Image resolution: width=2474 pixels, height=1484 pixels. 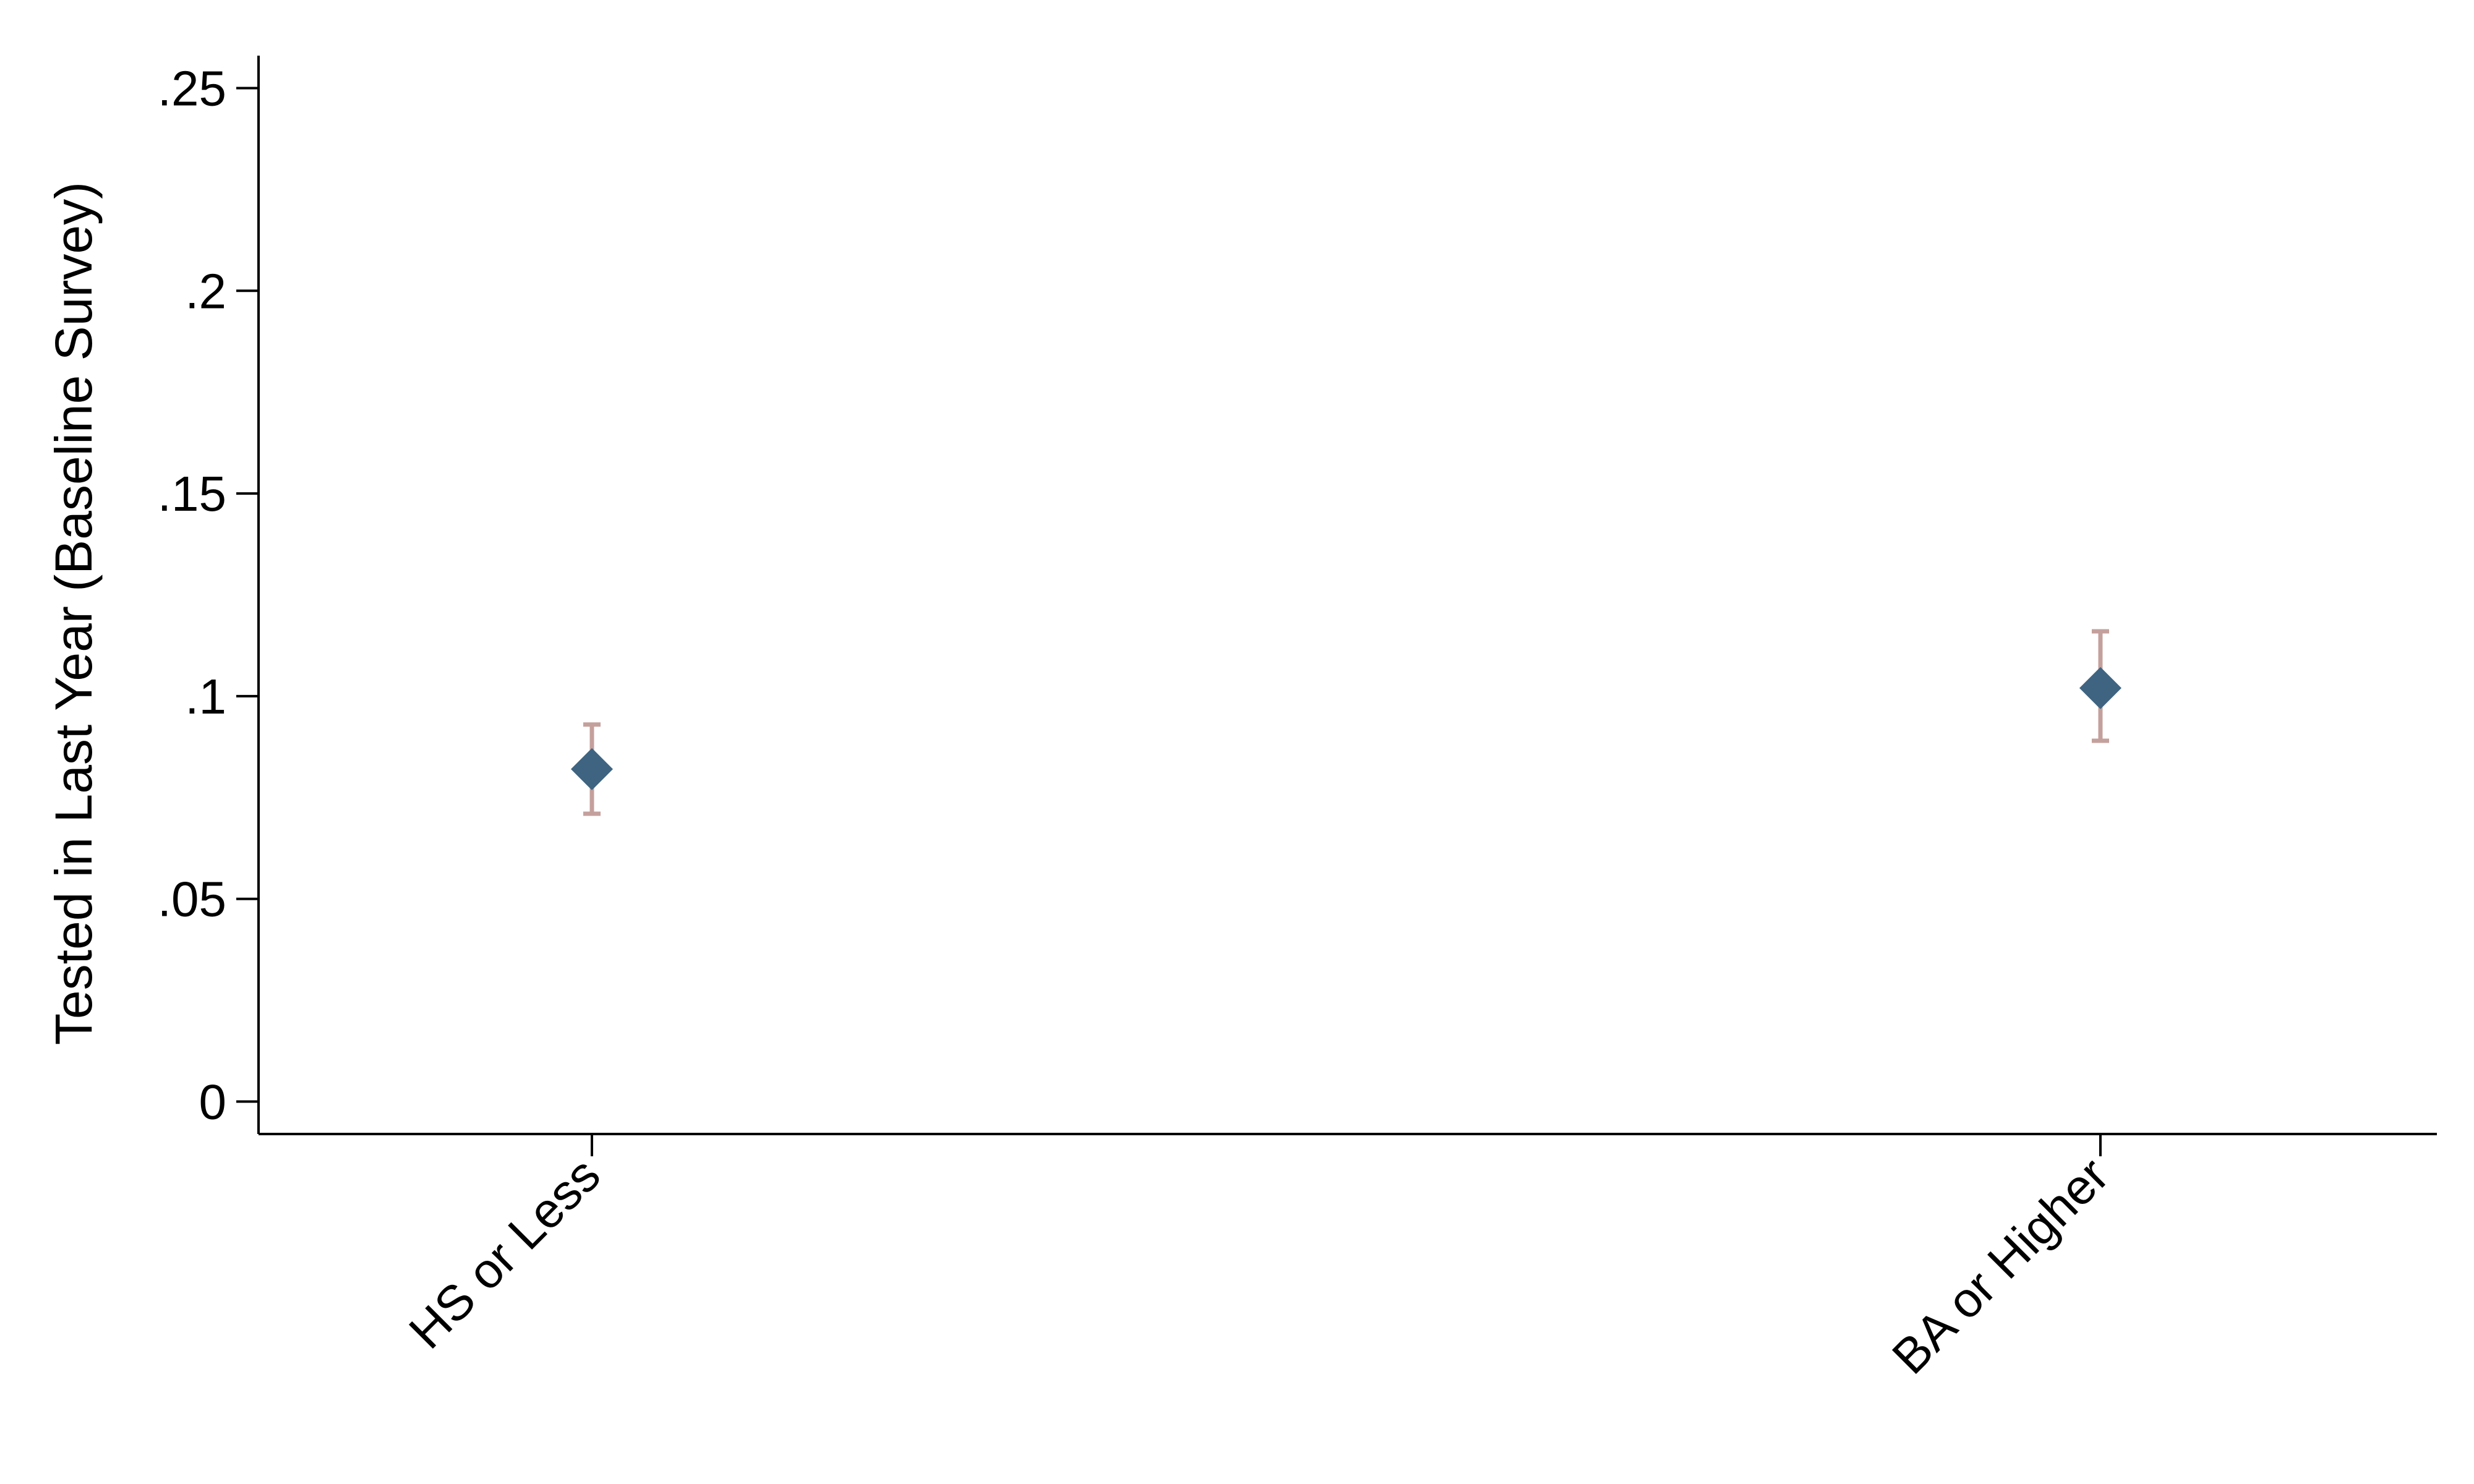 What do you see at coordinates (1346, 722) in the screenshot?
I see `data-points` at bounding box center [1346, 722].